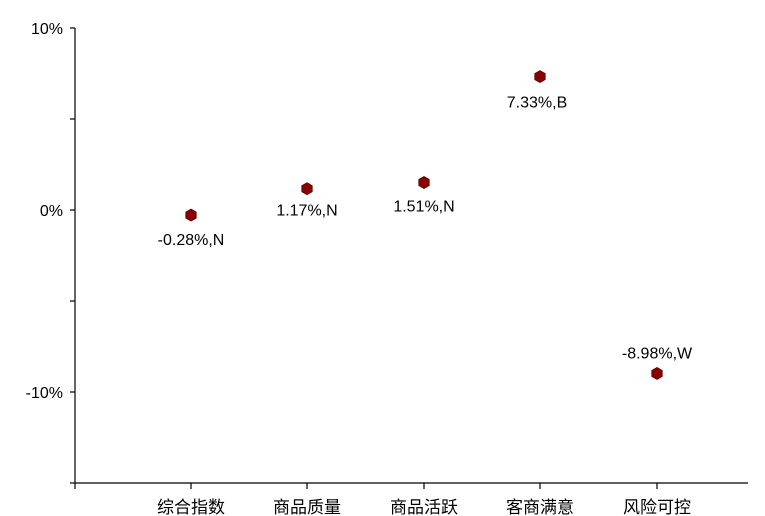  I want to click on y-tick-label: -10%, so click(44, 393).